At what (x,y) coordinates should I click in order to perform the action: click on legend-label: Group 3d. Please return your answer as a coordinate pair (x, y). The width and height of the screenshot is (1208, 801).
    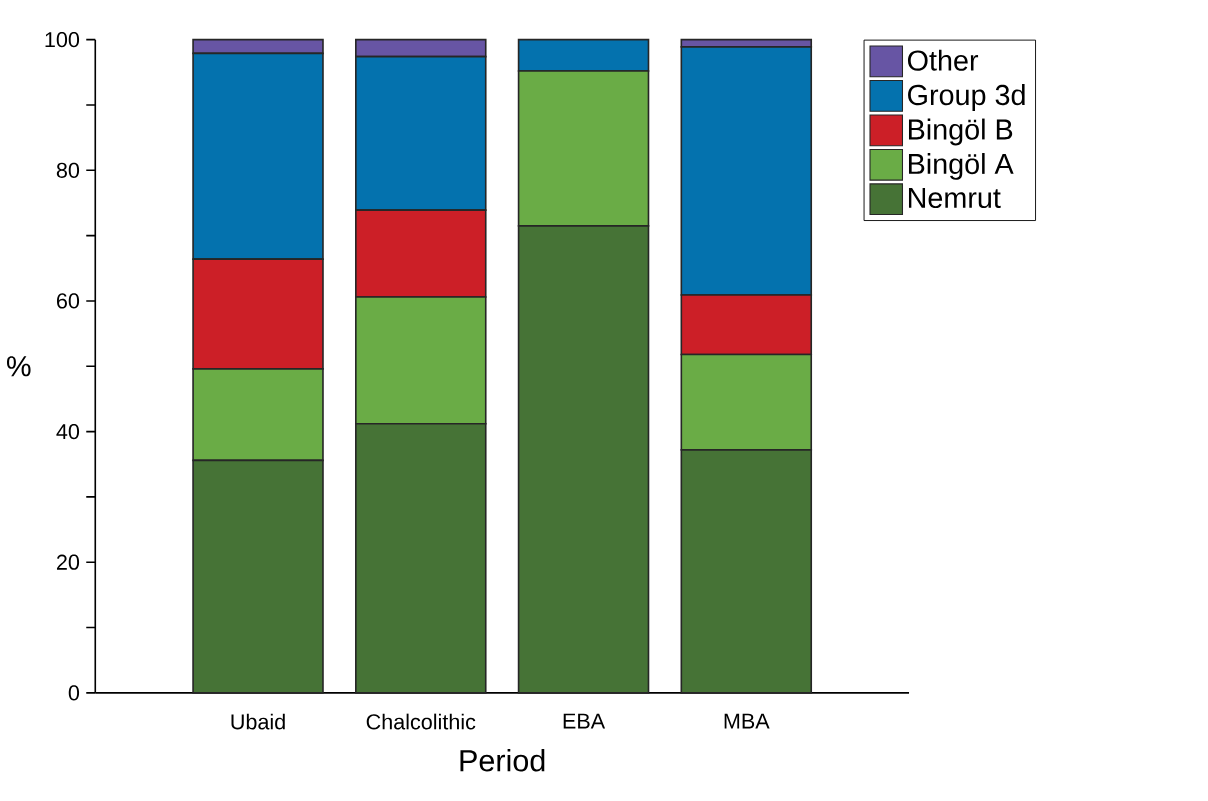
    Looking at the image, I should click on (966, 97).